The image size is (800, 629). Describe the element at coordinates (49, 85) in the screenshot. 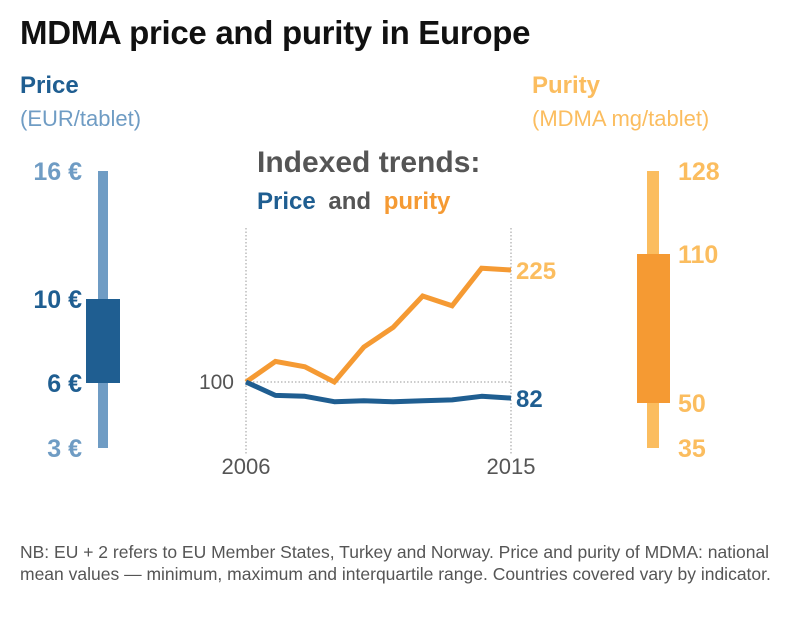

I see `price-heading: Price` at that location.